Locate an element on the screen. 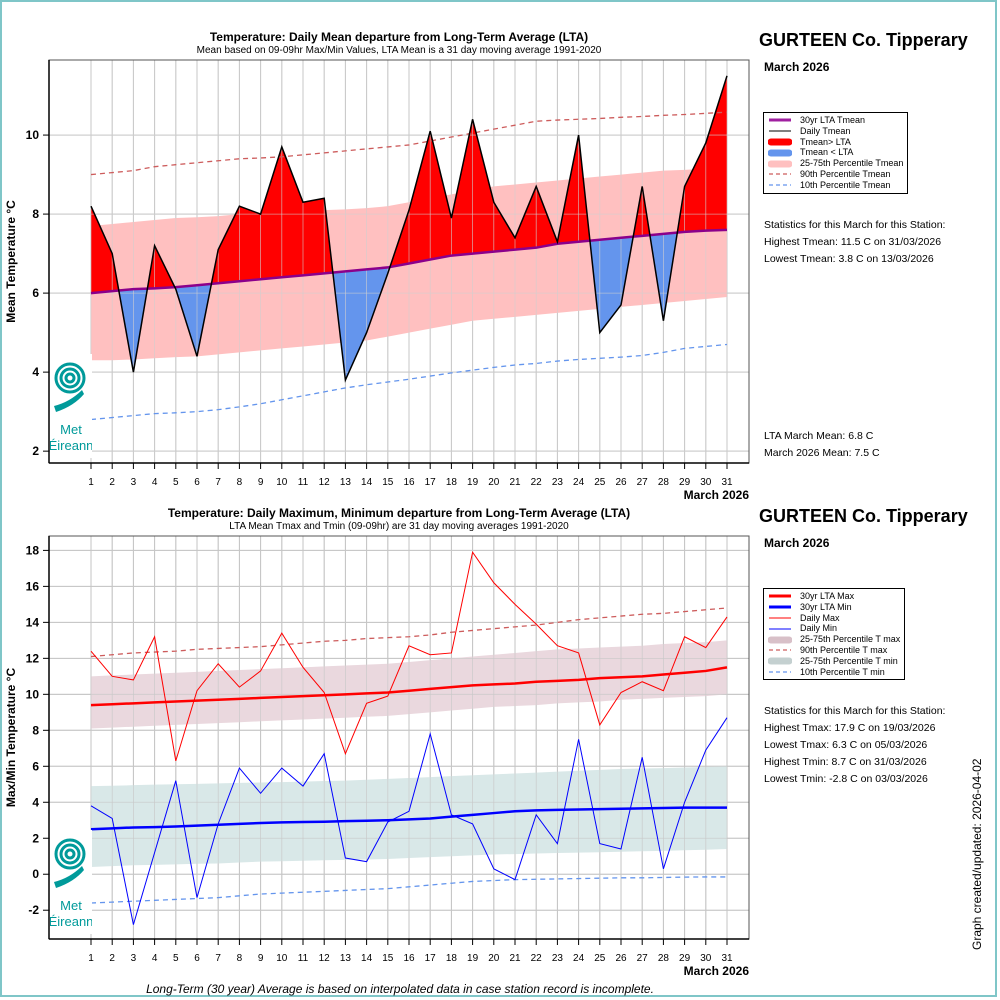 The width and height of the screenshot is (1000, 1000). lta-tmin-line is located at coordinates (408, 818).